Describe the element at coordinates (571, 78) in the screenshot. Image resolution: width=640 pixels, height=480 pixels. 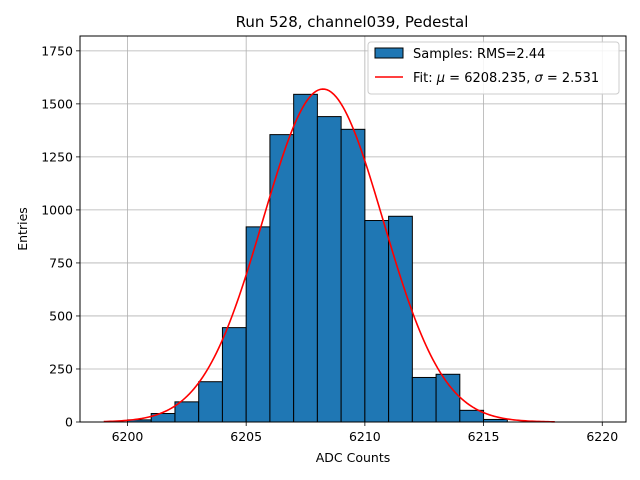
I see `legend-fit-suffix: = 2.531` at that location.